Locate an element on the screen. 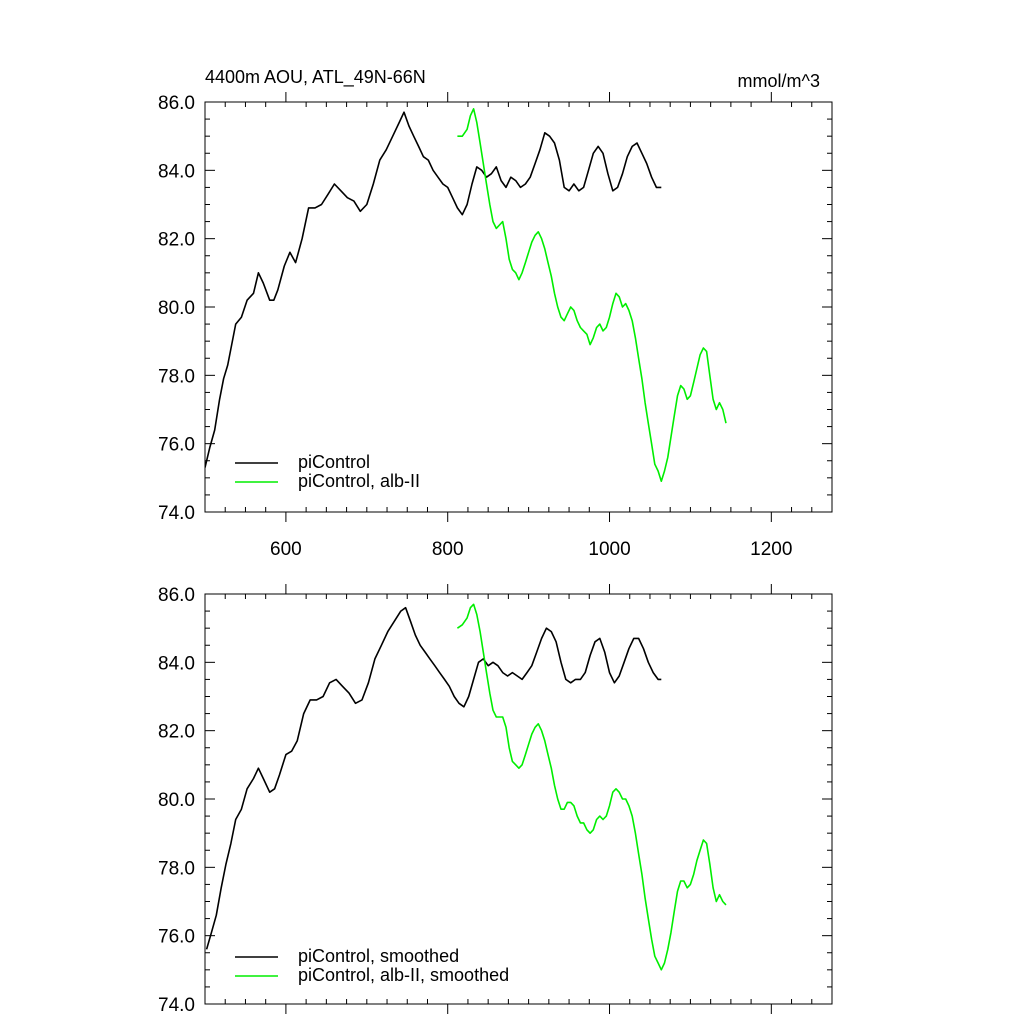  x-tick-label: 600 is located at coordinates (286, 549).